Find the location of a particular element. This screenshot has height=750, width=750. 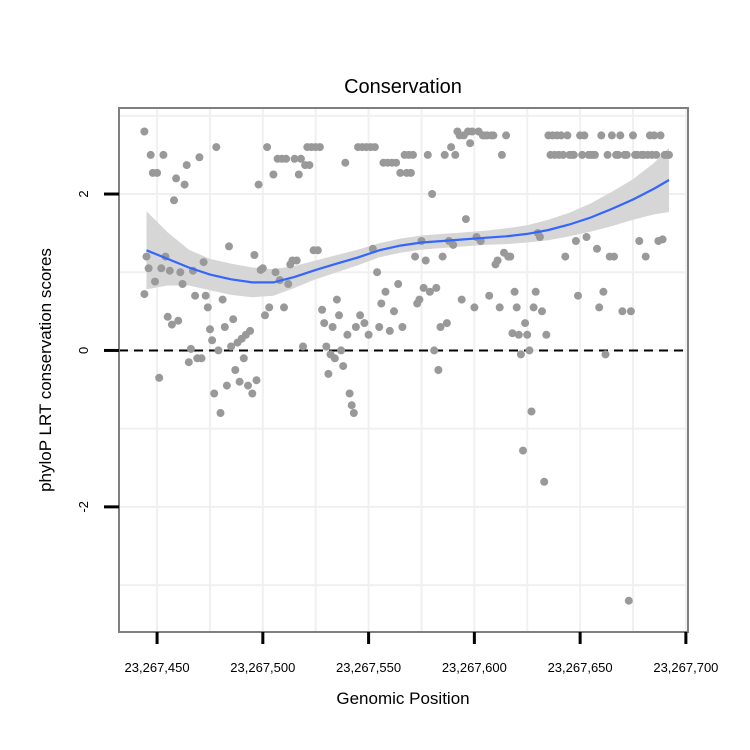

smooth-line is located at coordinates (408, 231).